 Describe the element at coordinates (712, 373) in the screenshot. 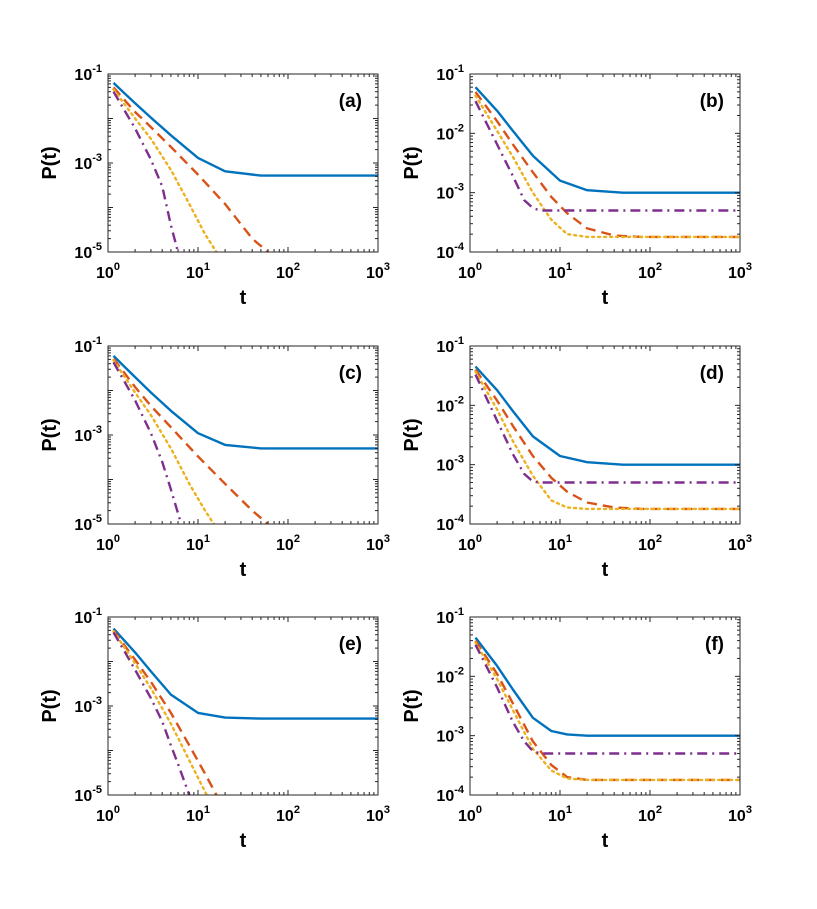

I see `panel-label: (d)` at that location.